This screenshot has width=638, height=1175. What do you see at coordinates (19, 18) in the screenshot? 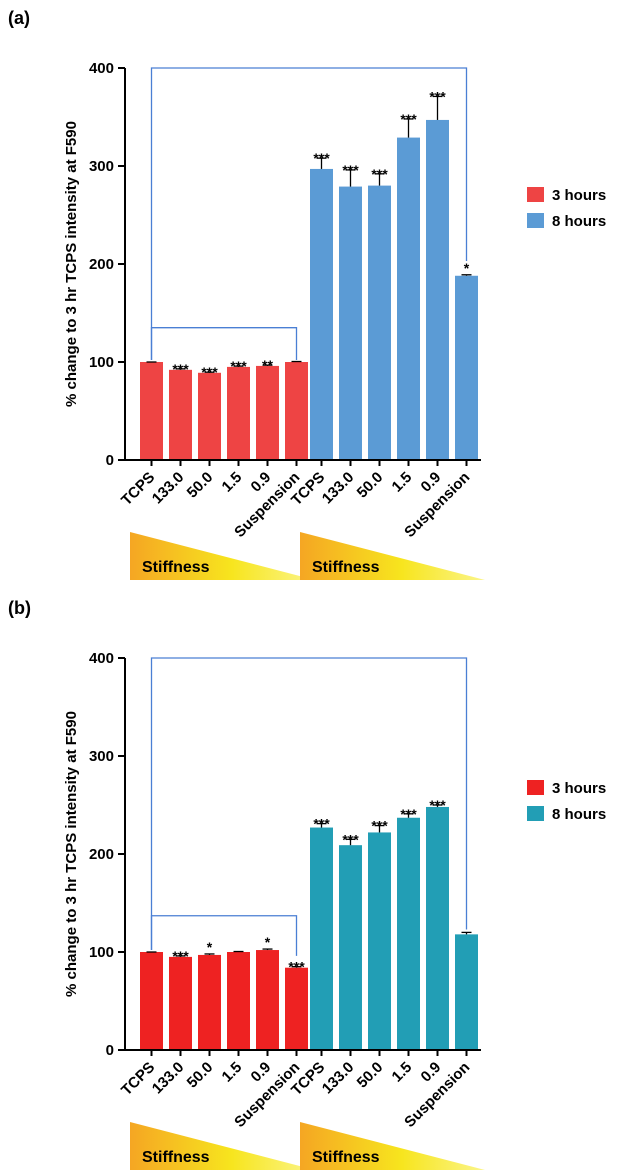
I see `panel-a-label: (a)` at bounding box center [19, 18].